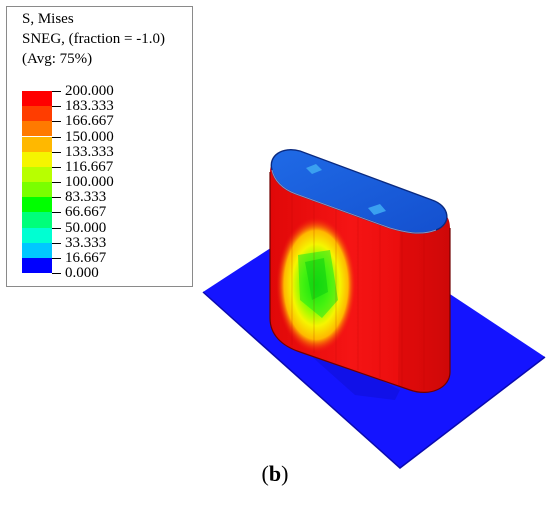 This screenshot has height=516, width=550. Describe the element at coordinates (86, 197) in the screenshot. I see `legend-value-label: 83.333` at that location.